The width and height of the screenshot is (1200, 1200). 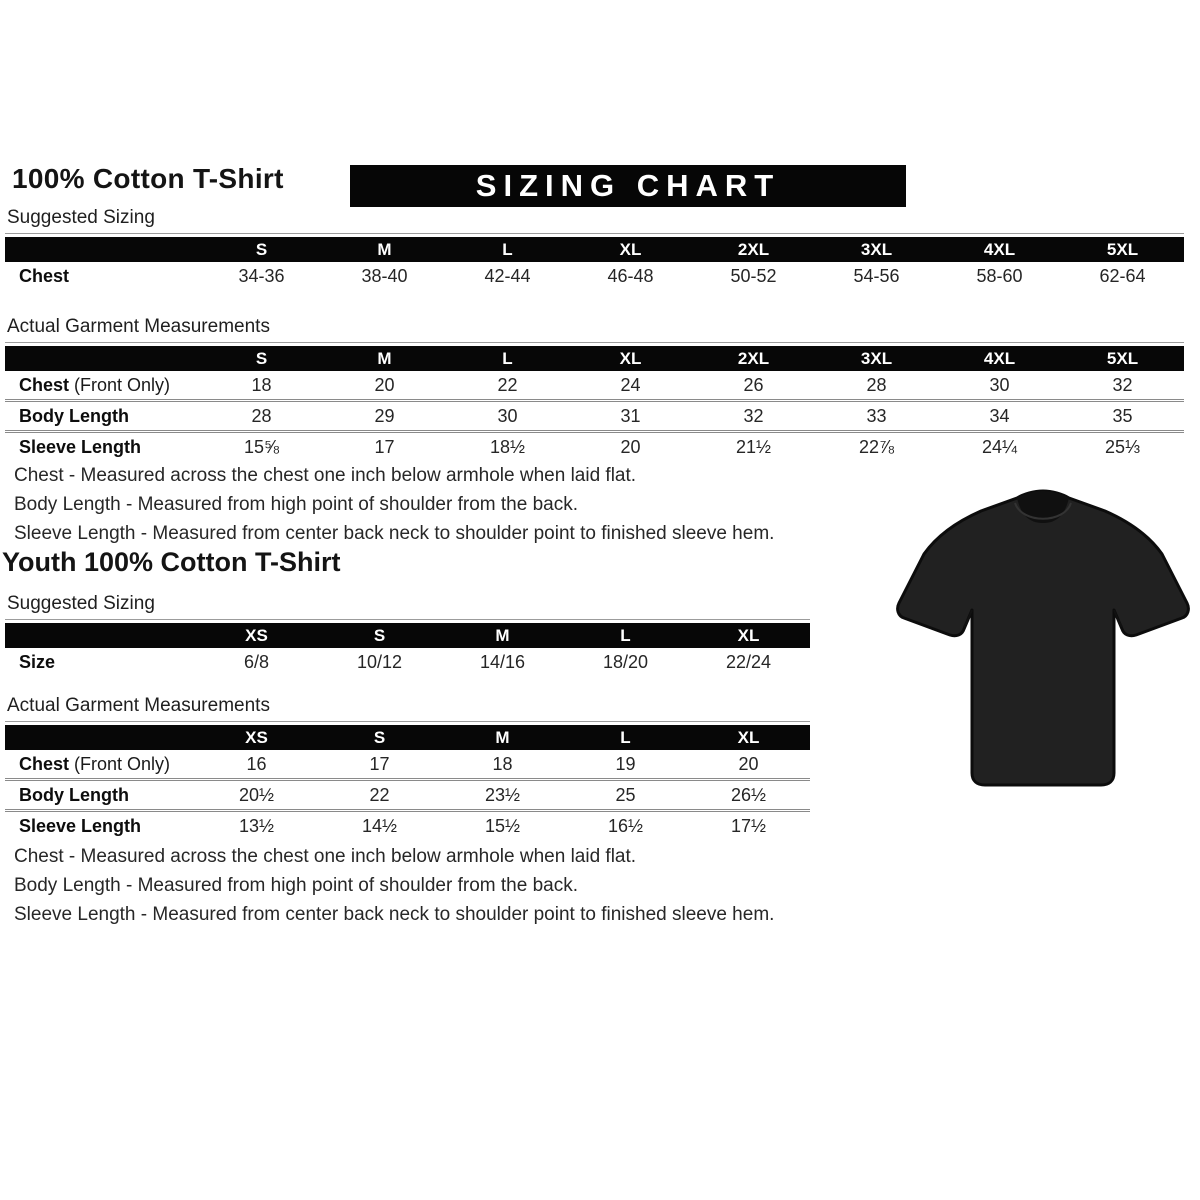 I want to click on measurement-cell: 26½, so click(x=748, y=794).